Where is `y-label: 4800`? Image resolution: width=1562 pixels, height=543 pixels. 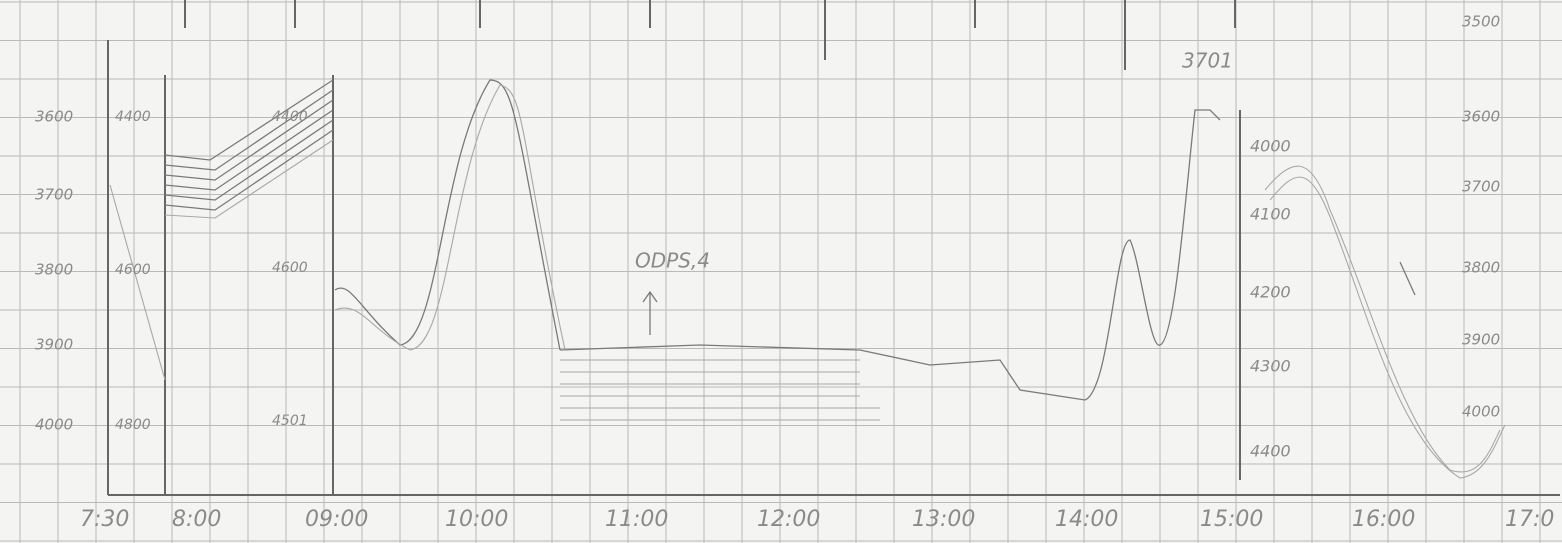 y-label: 4800 is located at coordinates (133, 425).